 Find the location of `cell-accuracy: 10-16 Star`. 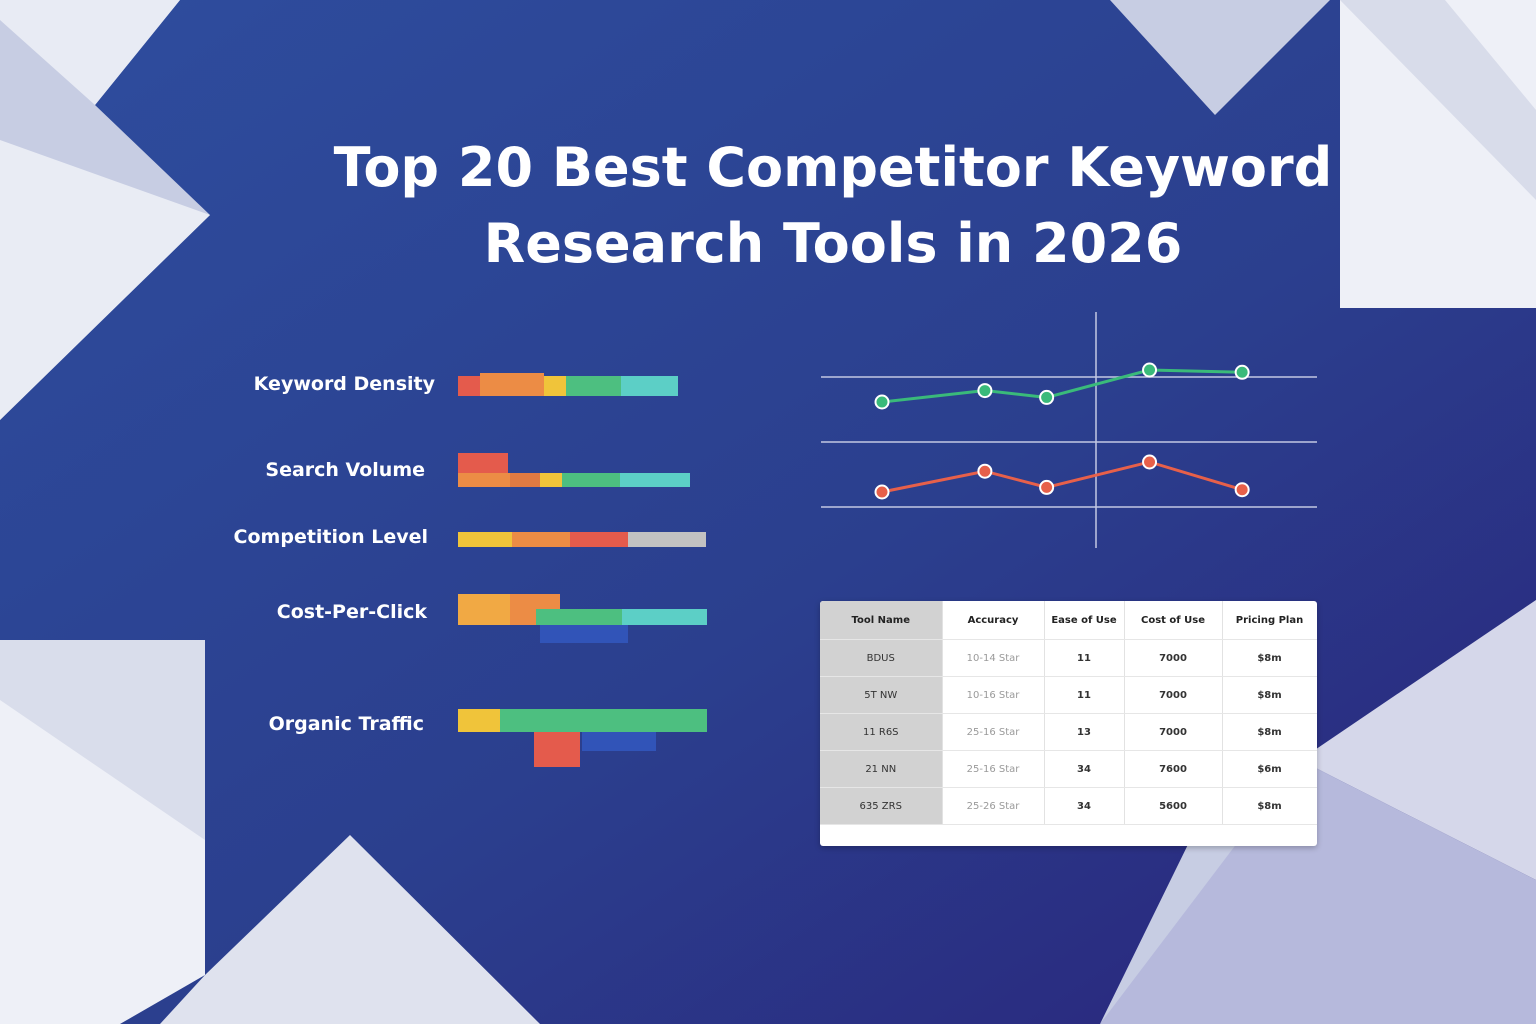

cell-accuracy: 10-16 Star is located at coordinates (993, 695).